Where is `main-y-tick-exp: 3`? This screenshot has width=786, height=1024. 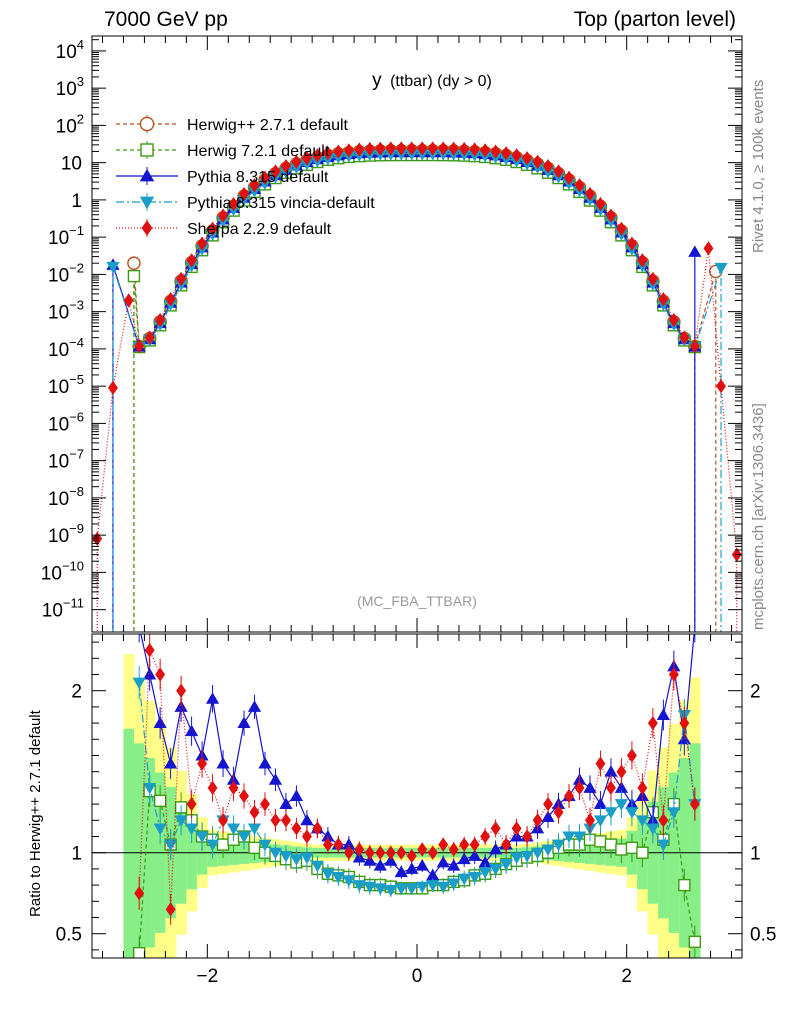
main-y-tick-exp: 3 is located at coordinates (80, 81).